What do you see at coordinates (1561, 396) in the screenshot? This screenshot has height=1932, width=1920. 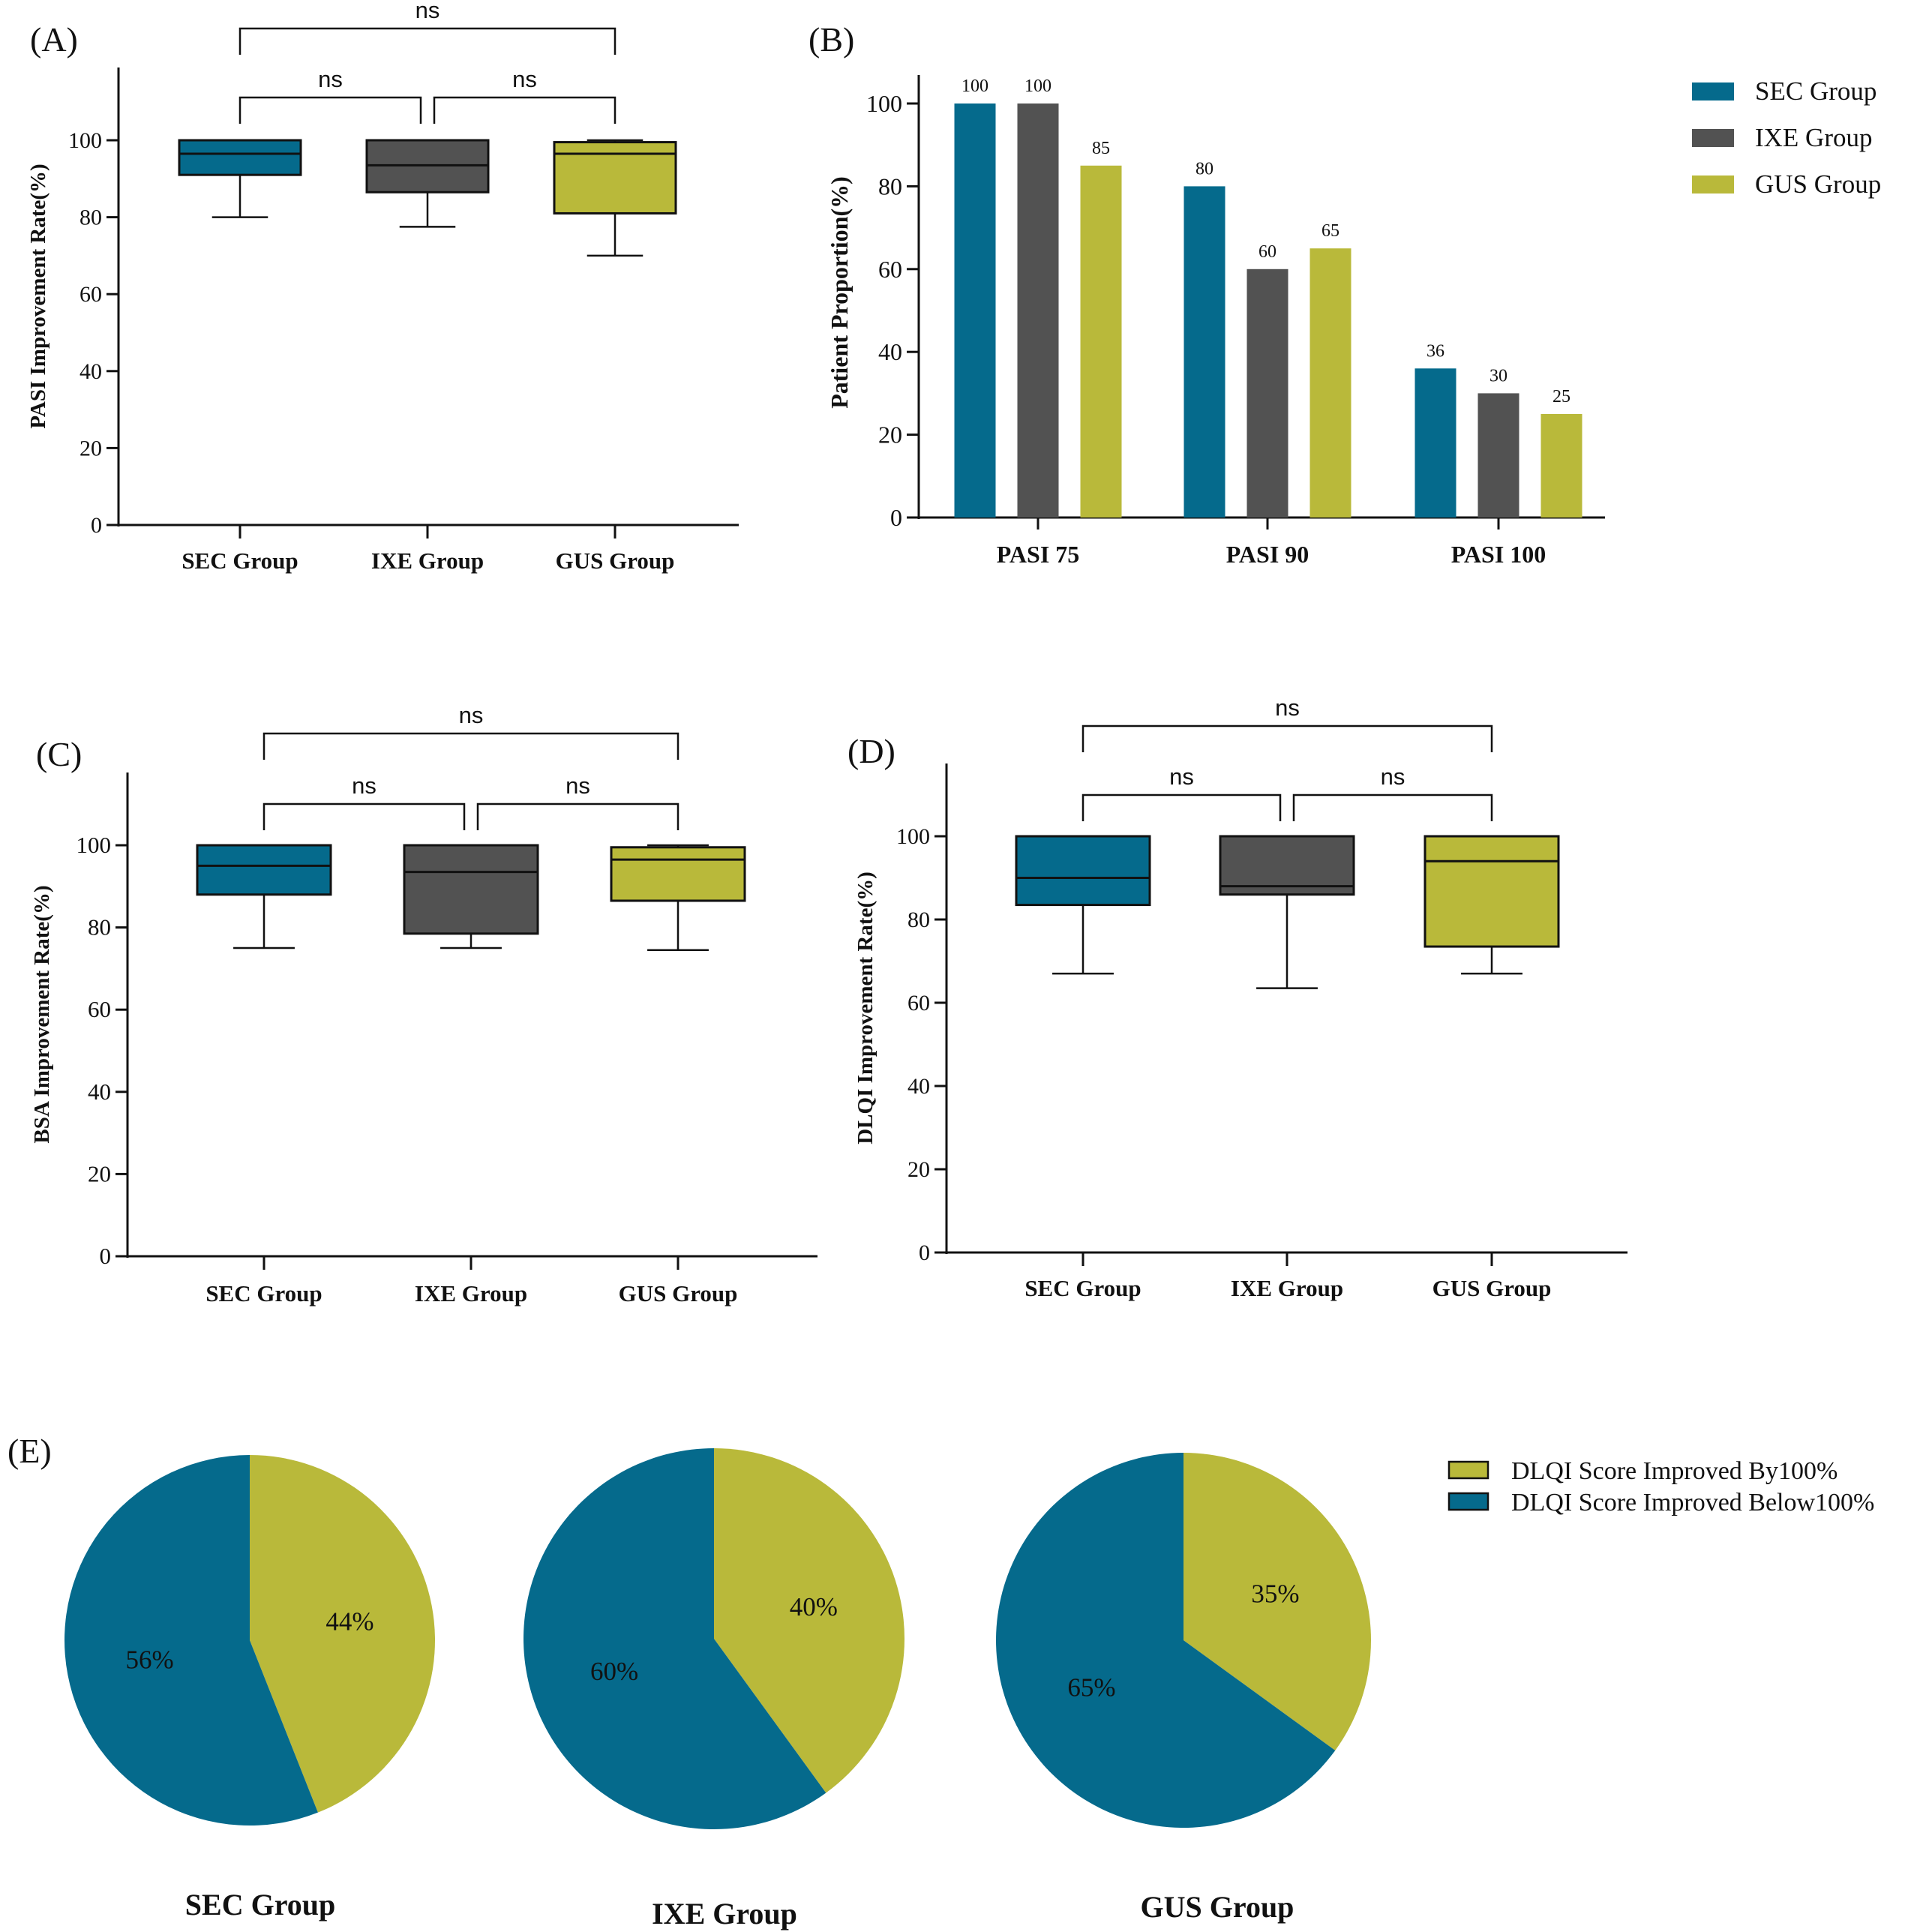 I see `bar-value-label: 25` at bounding box center [1561, 396].